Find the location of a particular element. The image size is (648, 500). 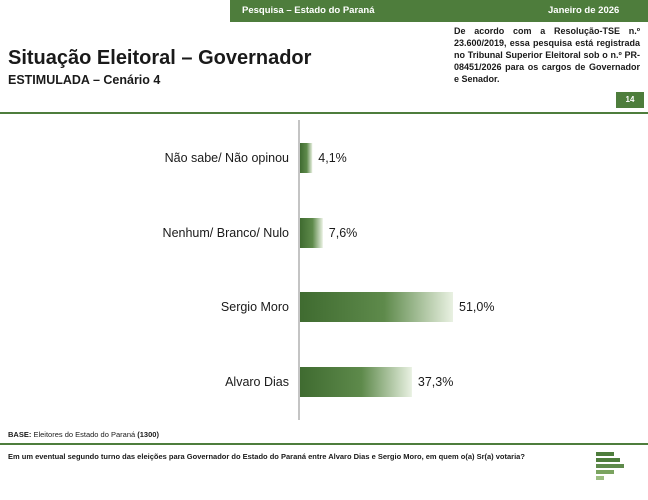

category-label: Alvaro Dias is located at coordinates (257, 382).